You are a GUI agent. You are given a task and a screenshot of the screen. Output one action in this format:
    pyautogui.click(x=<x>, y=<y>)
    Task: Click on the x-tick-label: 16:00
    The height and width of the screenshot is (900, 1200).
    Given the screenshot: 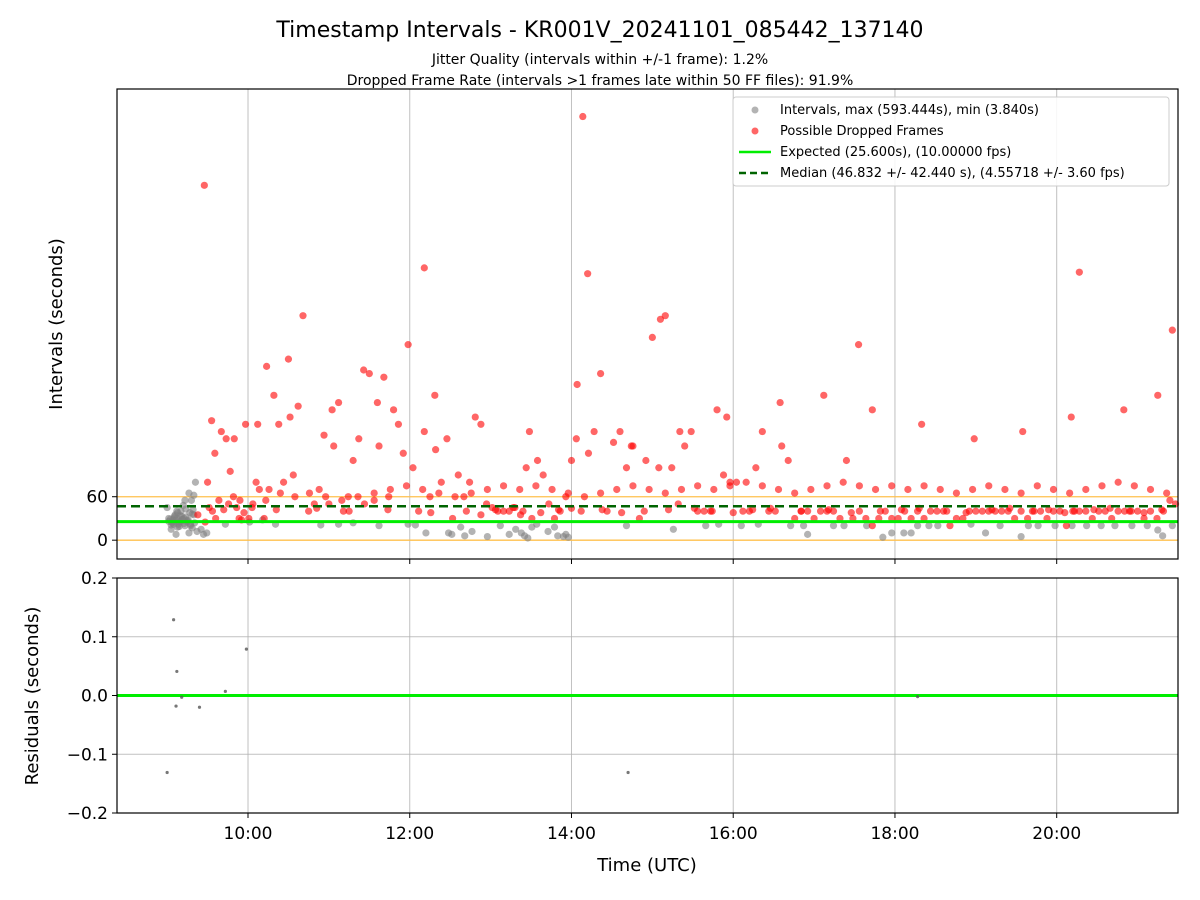 What is the action you would take?
    pyautogui.click(x=733, y=834)
    